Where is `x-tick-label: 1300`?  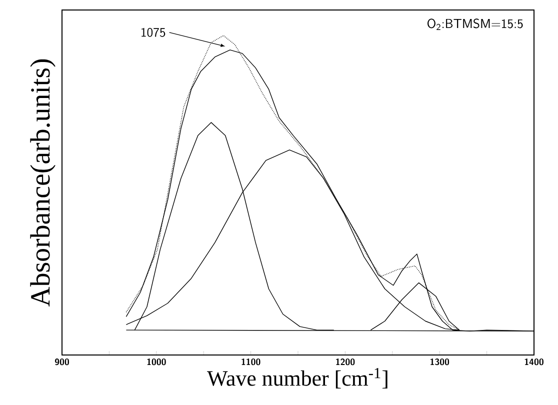
x-tick-label: 1300 is located at coordinates (440, 362).